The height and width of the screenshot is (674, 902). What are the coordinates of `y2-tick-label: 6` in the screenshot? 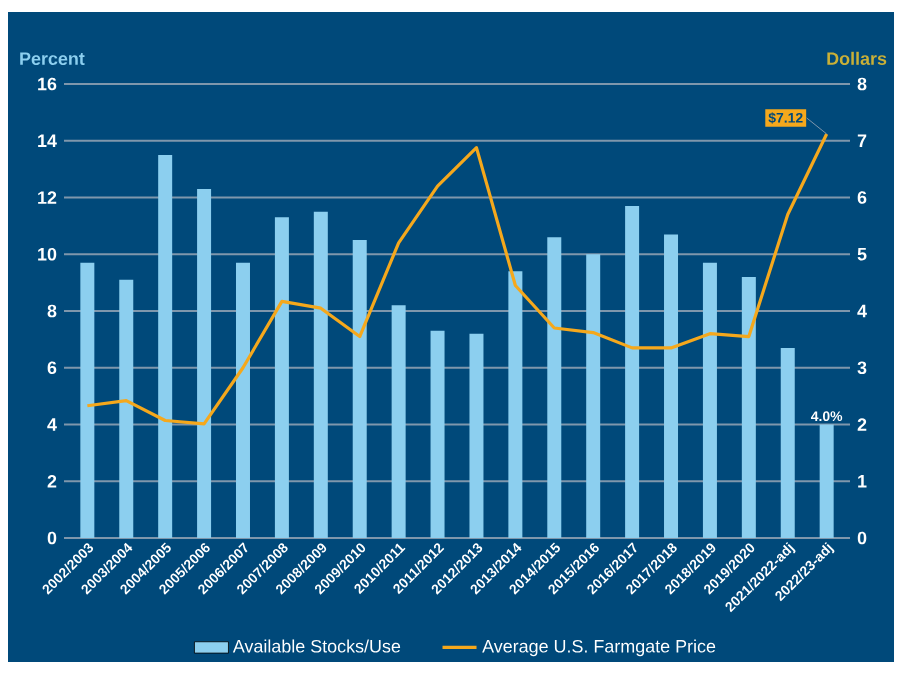 It's located at (862, 197).